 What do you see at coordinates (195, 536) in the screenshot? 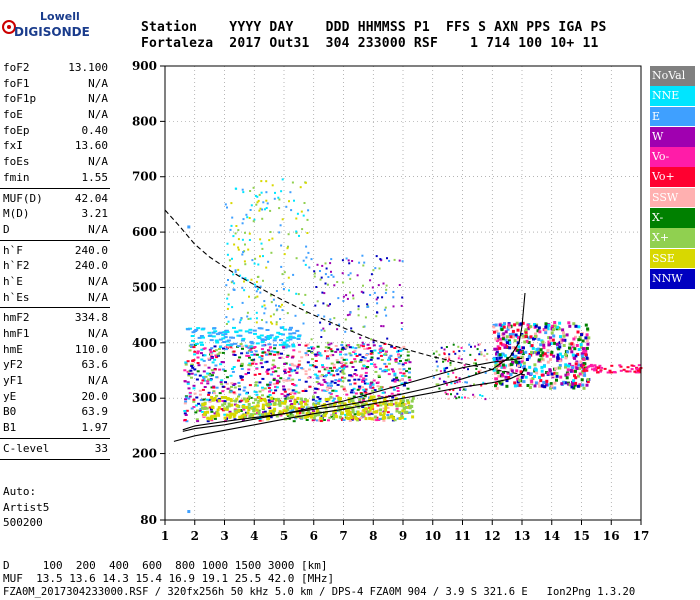
I see `x-tick-label: 2` at bounding box center [195, 536].